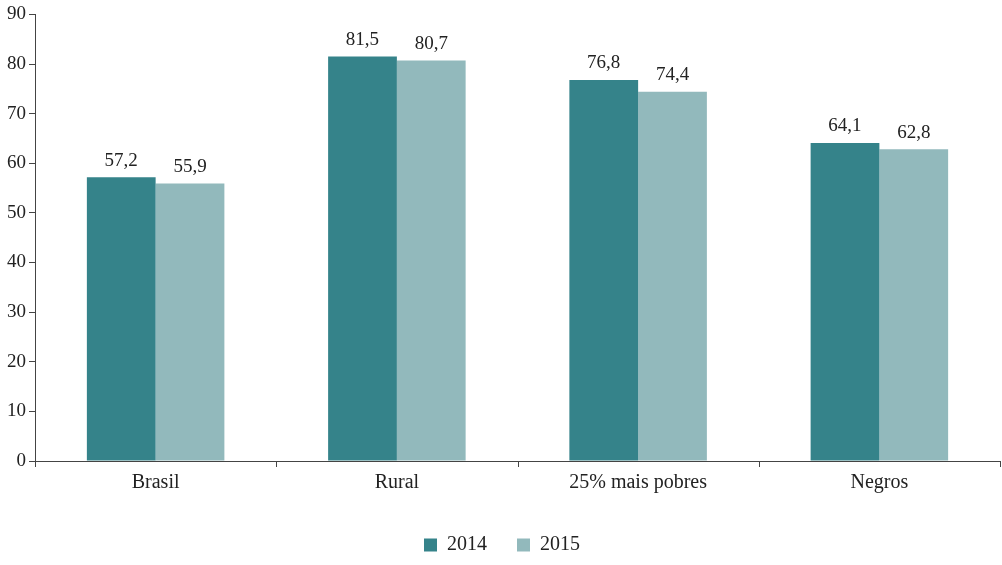 This screenshot has width=1002, height=565. What do you see at coordinates (431, 43) in the screenshot?
I see `data-label: 80,7` at bounding box center [431, 43].